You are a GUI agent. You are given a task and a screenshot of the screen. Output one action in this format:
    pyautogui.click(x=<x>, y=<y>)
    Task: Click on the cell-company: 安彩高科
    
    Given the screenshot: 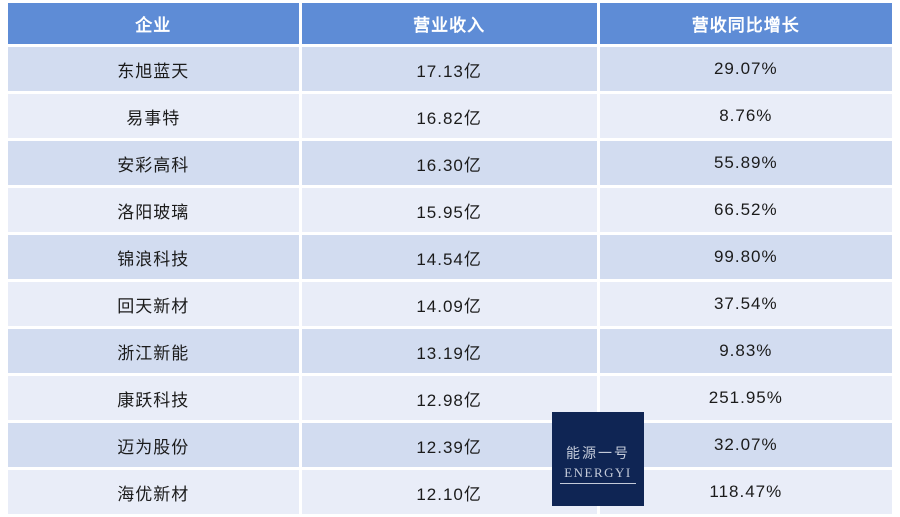 What is the action you would take?
    pyautogui.click(x=153, y=163)
    